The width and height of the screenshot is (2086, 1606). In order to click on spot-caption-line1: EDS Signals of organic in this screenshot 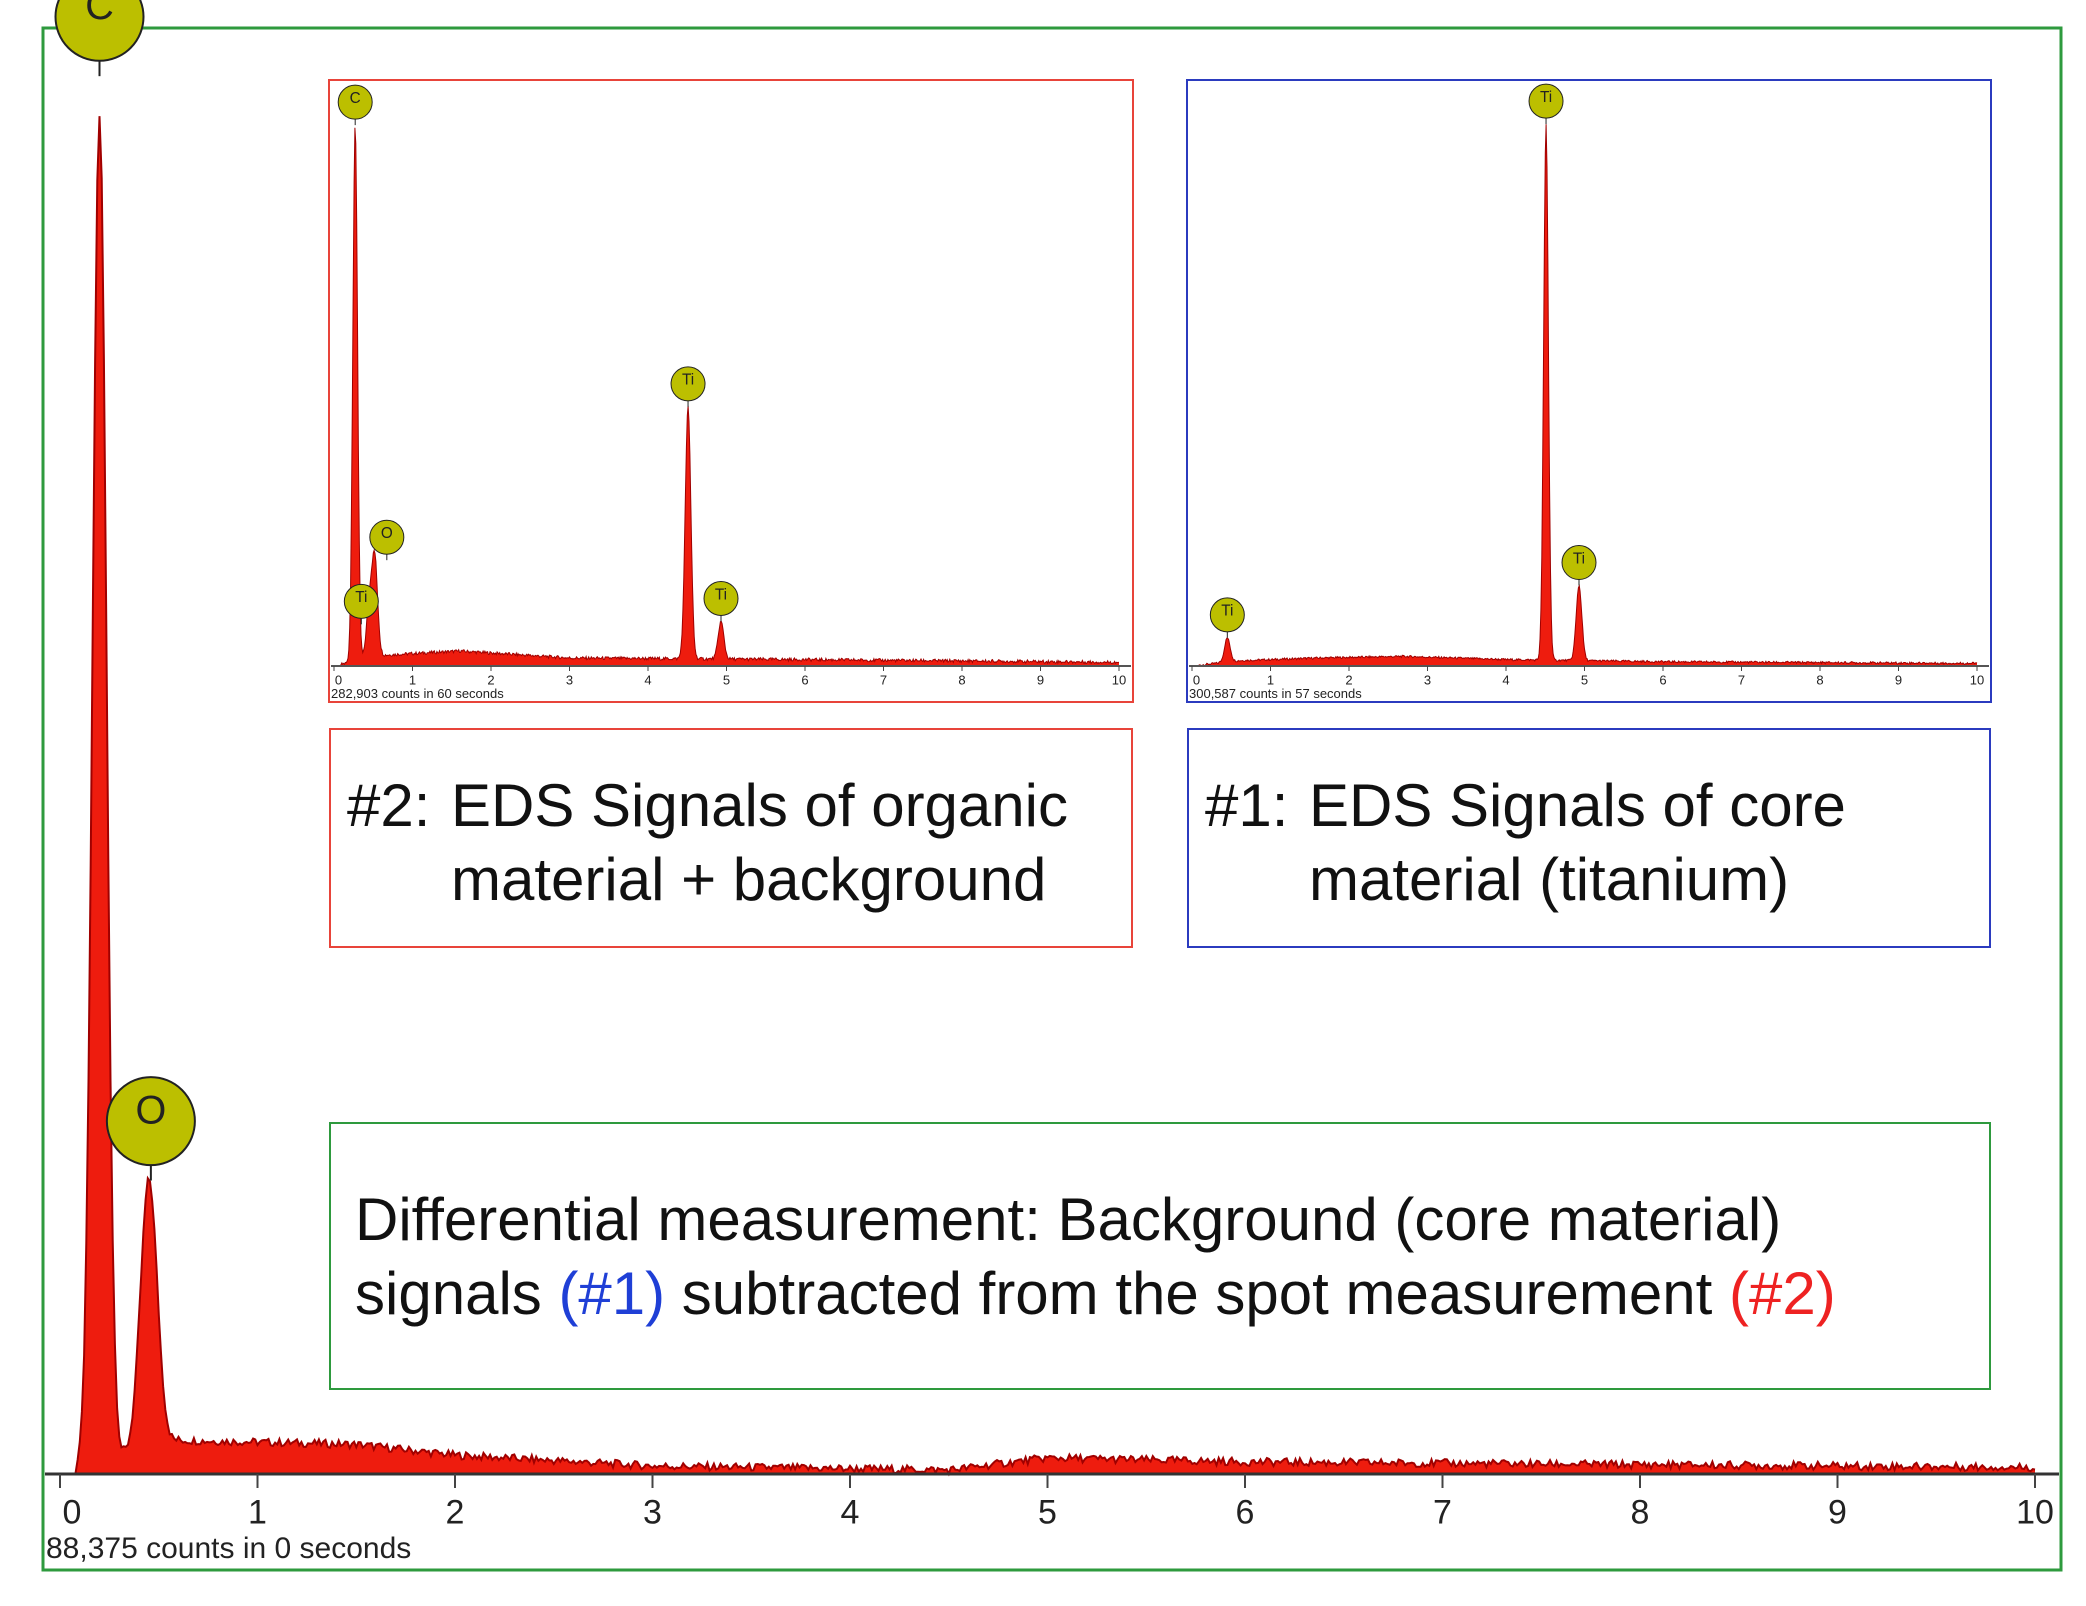, I will do `click(759, 805)`.